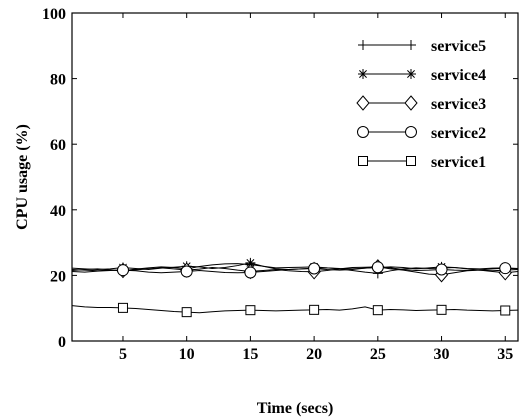  I want to click on x-tick-label: 35, so click(505, 354).